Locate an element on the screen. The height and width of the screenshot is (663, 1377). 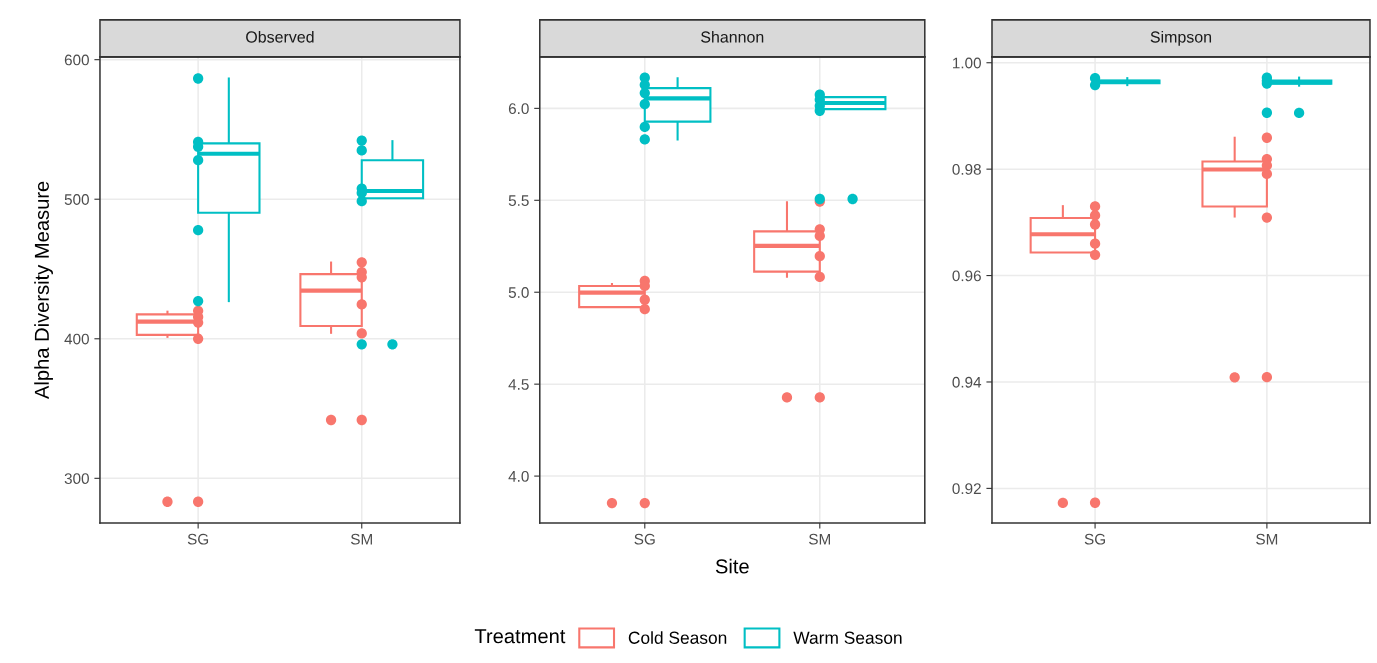
y-tick-label: 1.00 is located at coordinates (967, 63).